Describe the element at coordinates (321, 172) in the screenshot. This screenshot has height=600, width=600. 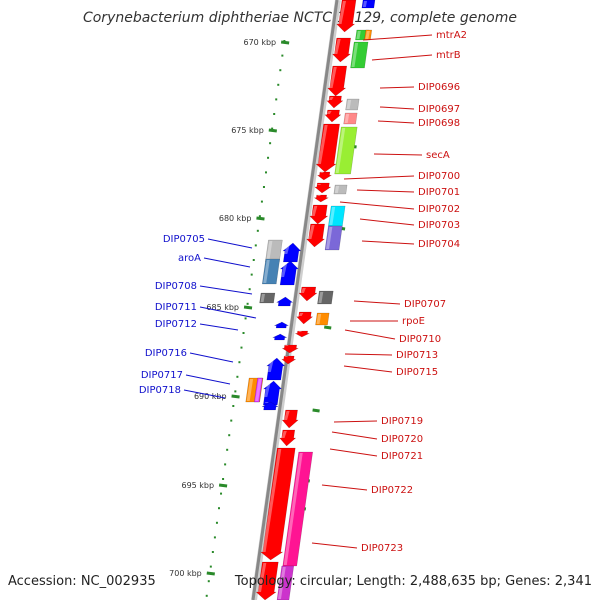
I see `gene-DIP0700-highlight` at that location.